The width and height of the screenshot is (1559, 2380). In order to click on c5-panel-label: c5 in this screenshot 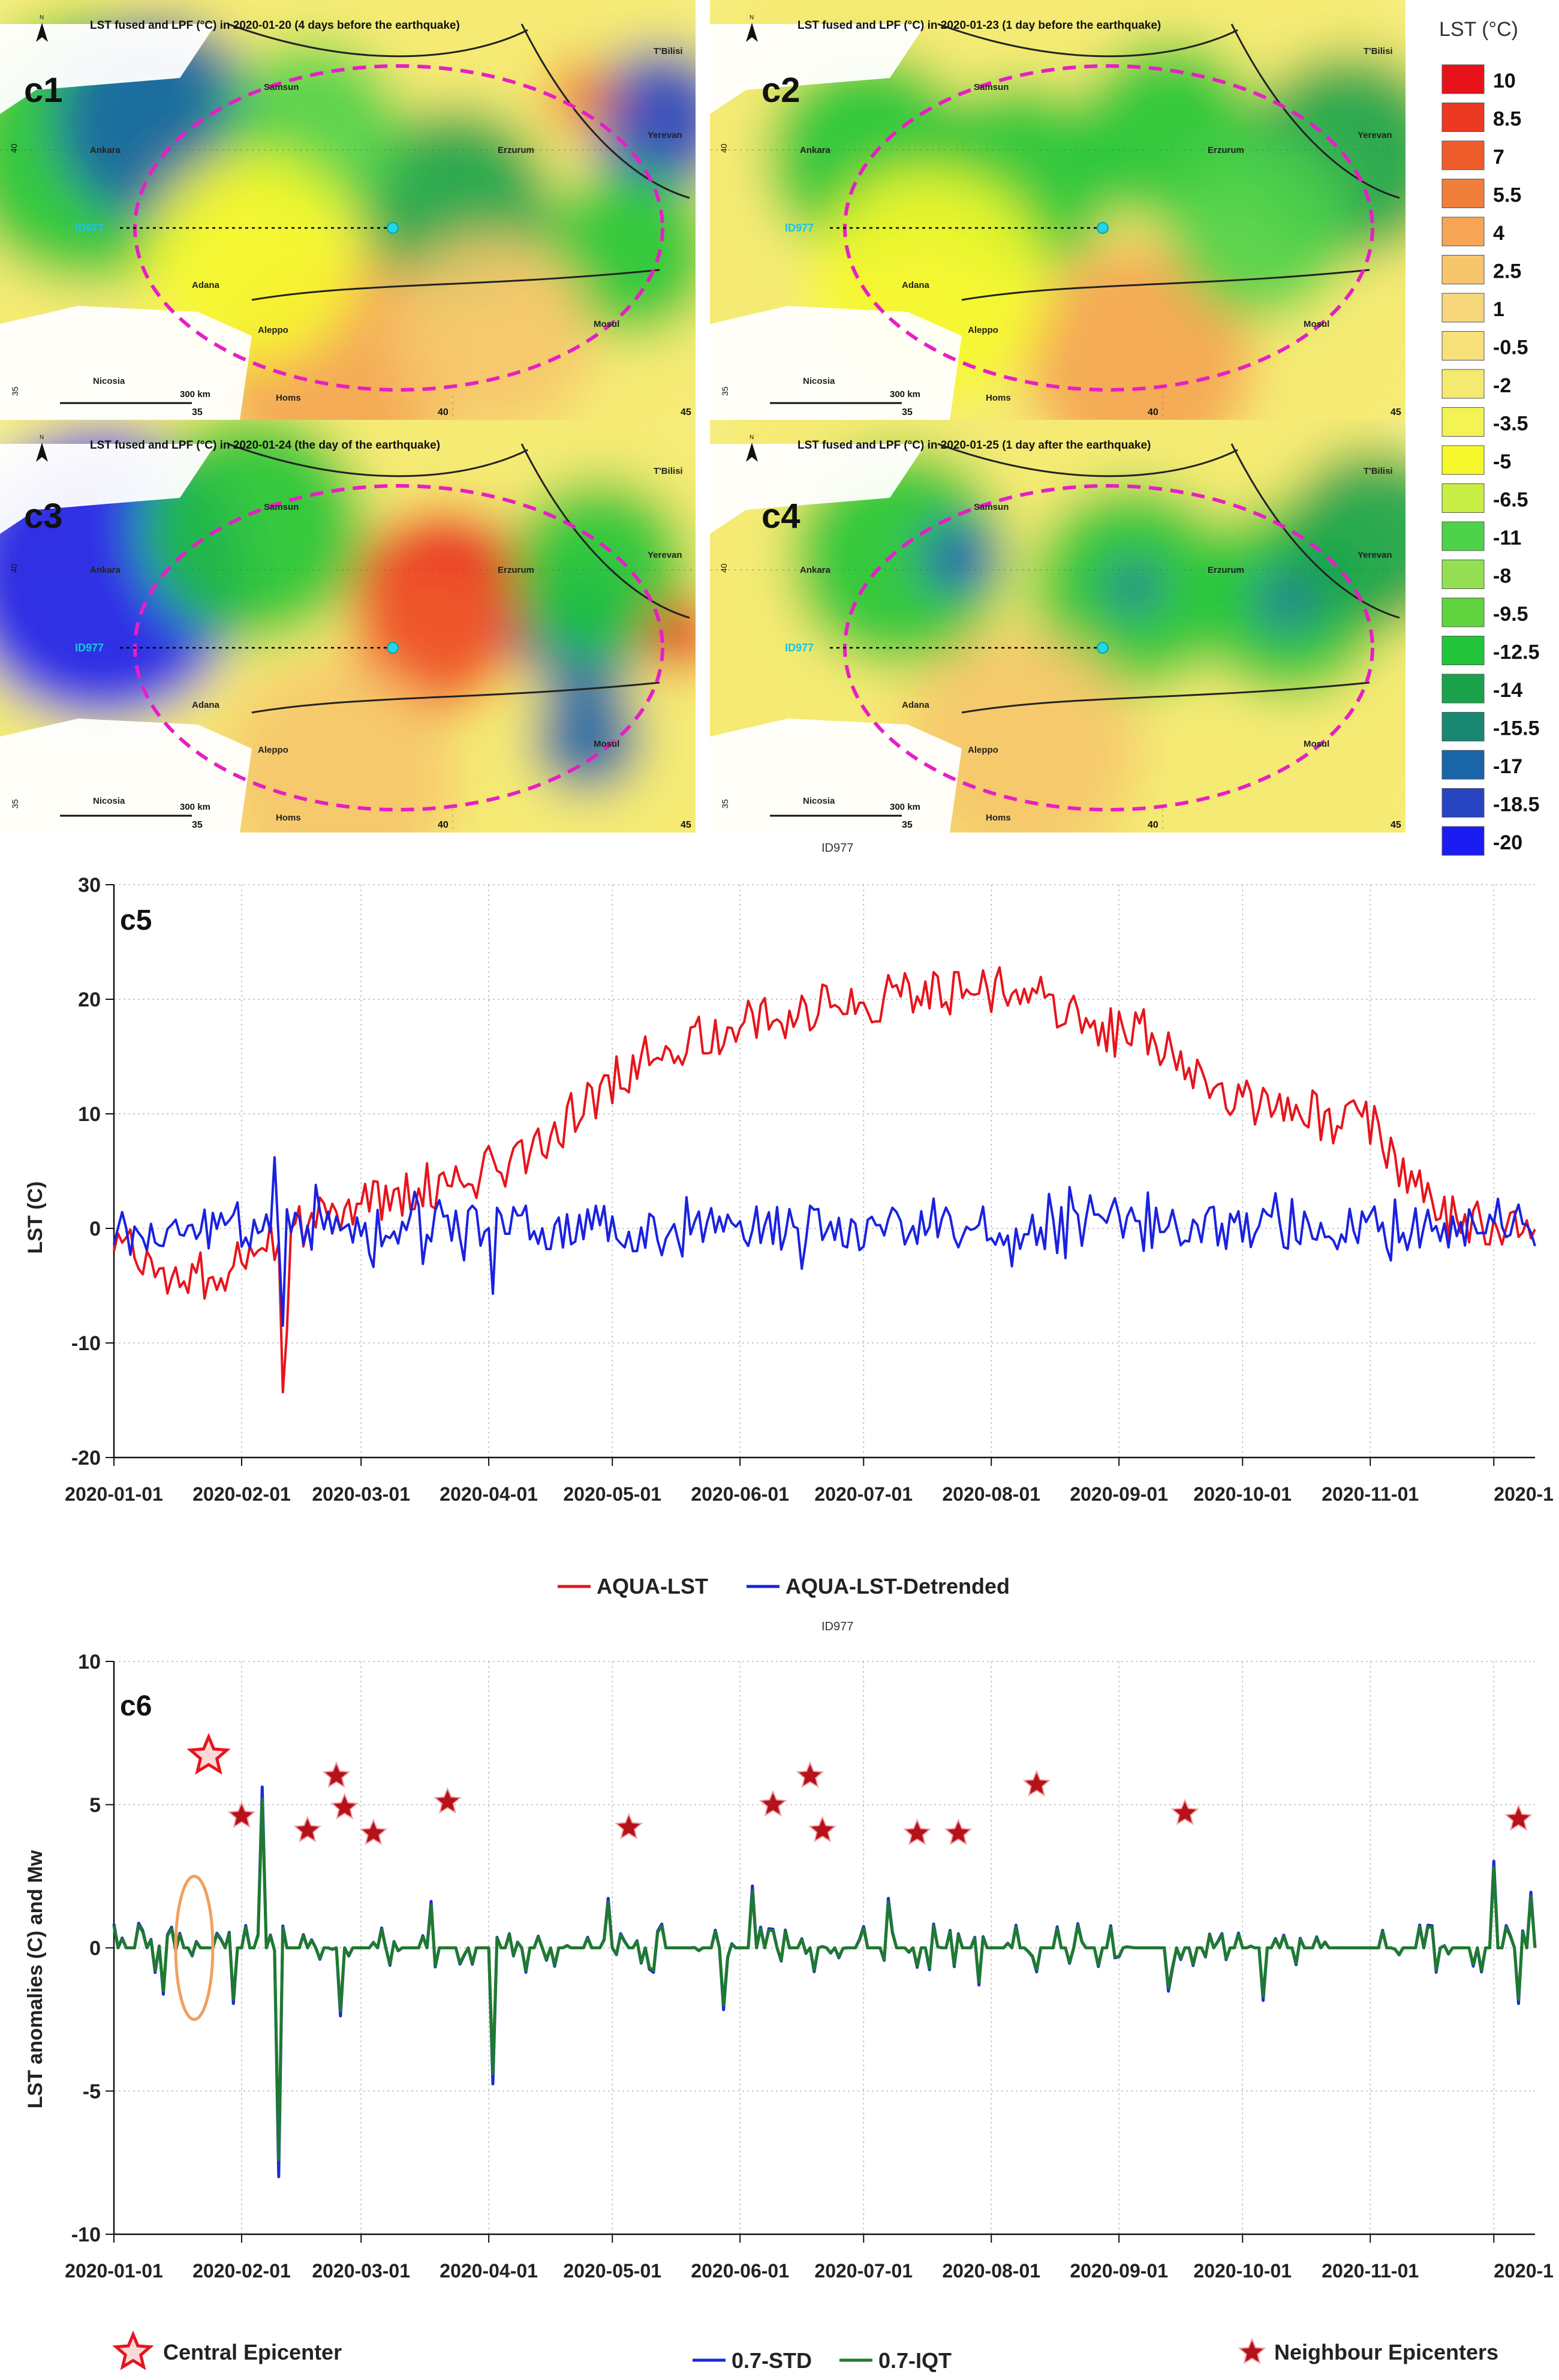, I will do `click(136, 920)`.